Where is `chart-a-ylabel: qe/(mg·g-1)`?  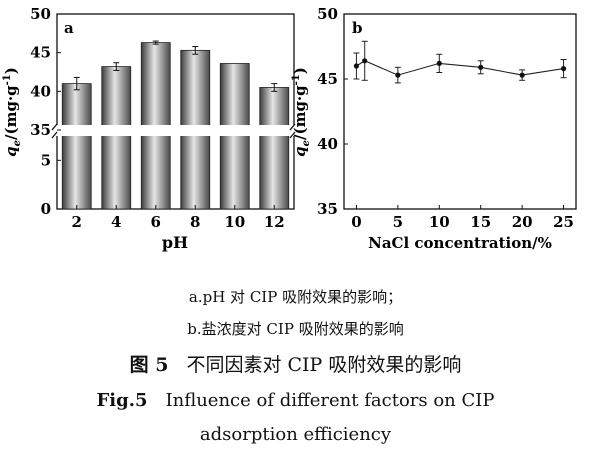 chart-a-ylabel: qe/(mg·g-1) is located at coordinates (12, 112).